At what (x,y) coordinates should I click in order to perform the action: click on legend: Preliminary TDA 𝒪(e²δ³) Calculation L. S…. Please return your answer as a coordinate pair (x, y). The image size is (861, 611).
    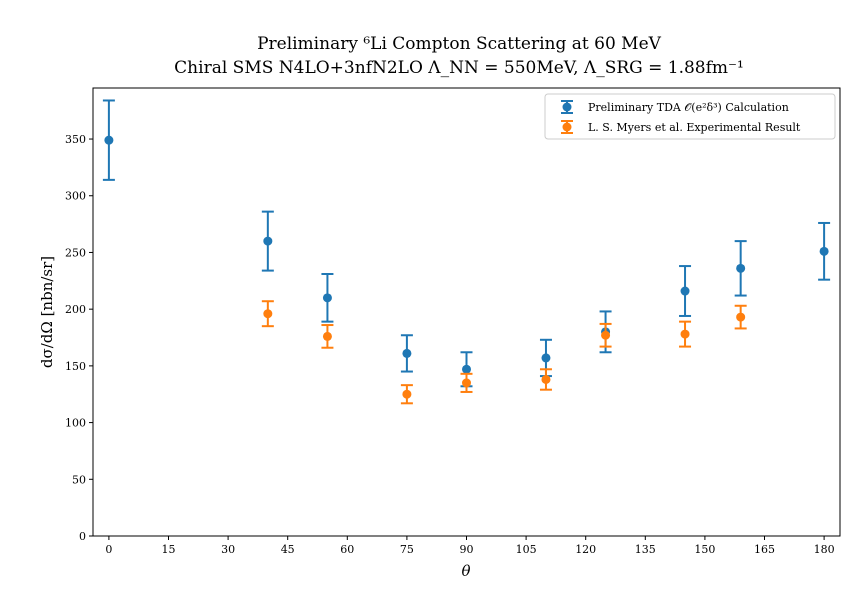
    Looking at the image, I should click on (690, 116).